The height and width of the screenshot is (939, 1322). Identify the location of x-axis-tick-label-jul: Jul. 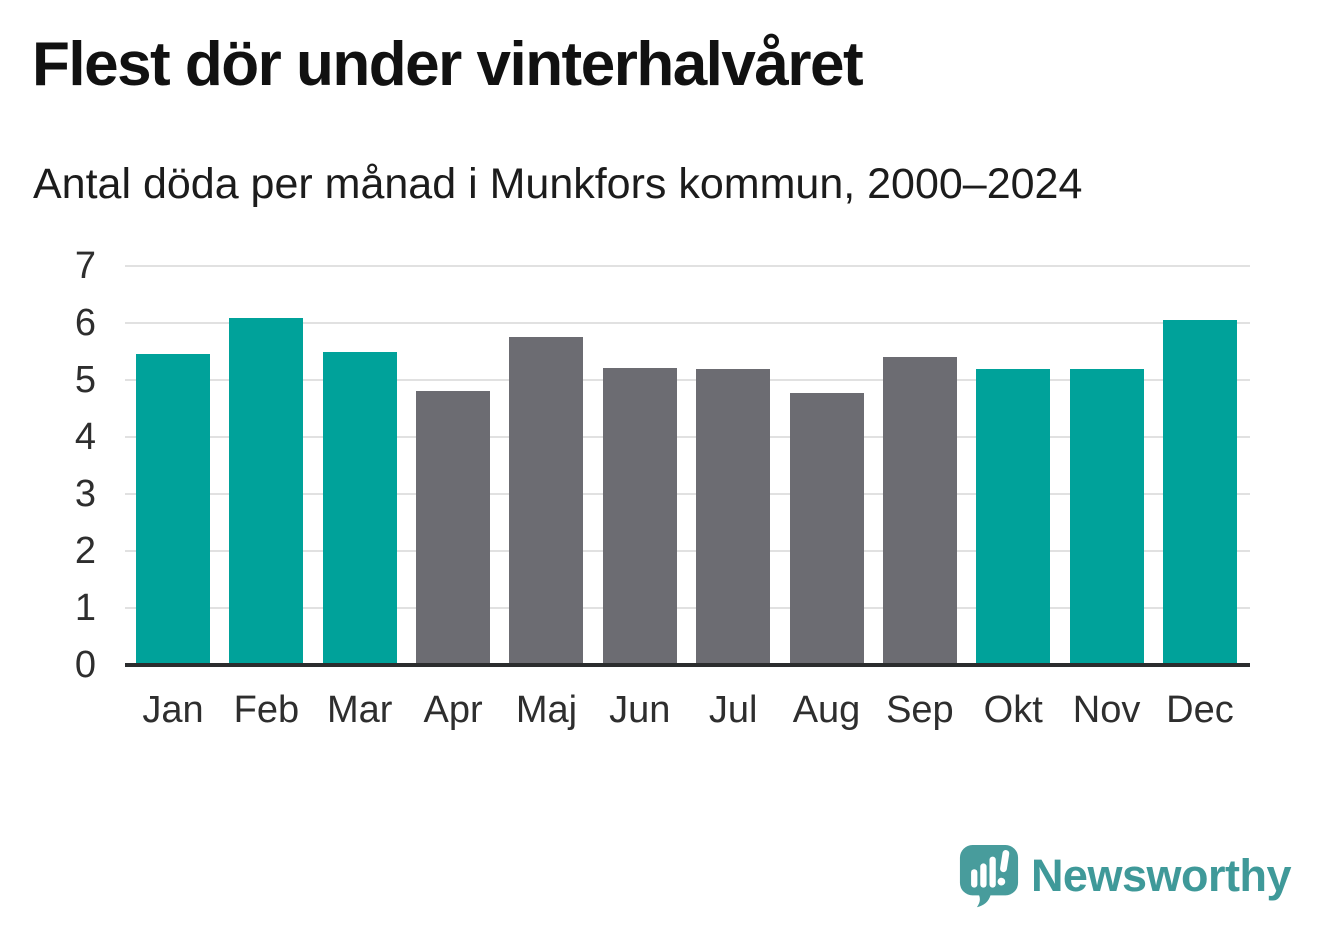
(733, 710).